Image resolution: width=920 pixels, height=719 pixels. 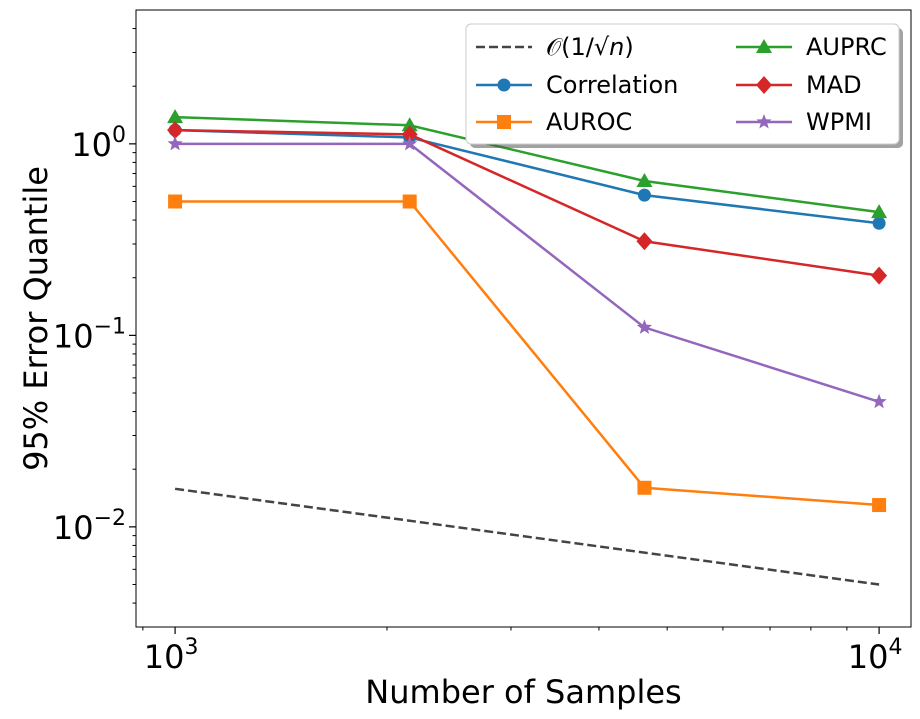 What do you see at coordinates (523, 692) in the screenshot?
I see `x-axis-label: Number of Samples` at bounding box center [523, 692].